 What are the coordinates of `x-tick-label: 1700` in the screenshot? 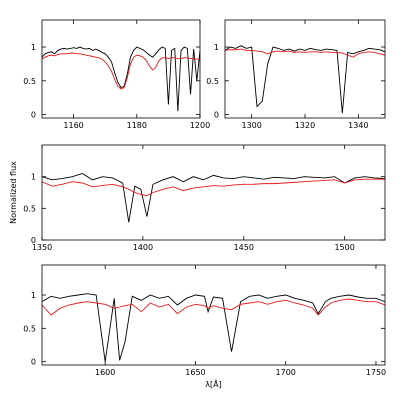 It's located at (286, 372).